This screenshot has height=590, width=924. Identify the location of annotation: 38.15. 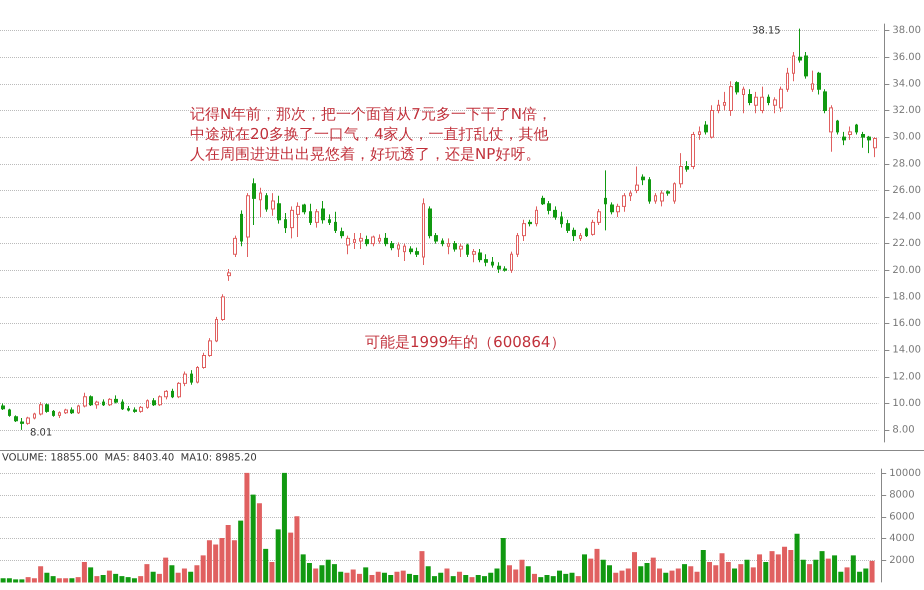
(766, 31).